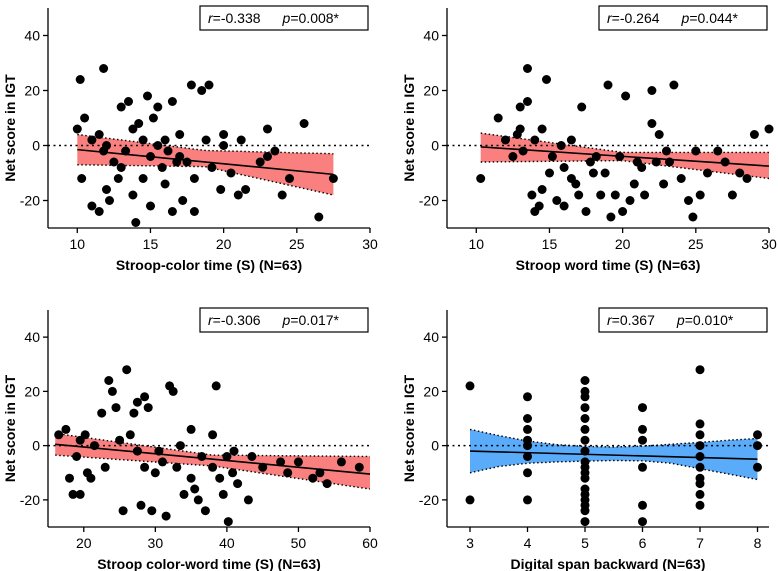  What do you see at coordinates (623, 244) in the screenshot?
I see `x-tick-label: 20` at bounding box center [623, 244].